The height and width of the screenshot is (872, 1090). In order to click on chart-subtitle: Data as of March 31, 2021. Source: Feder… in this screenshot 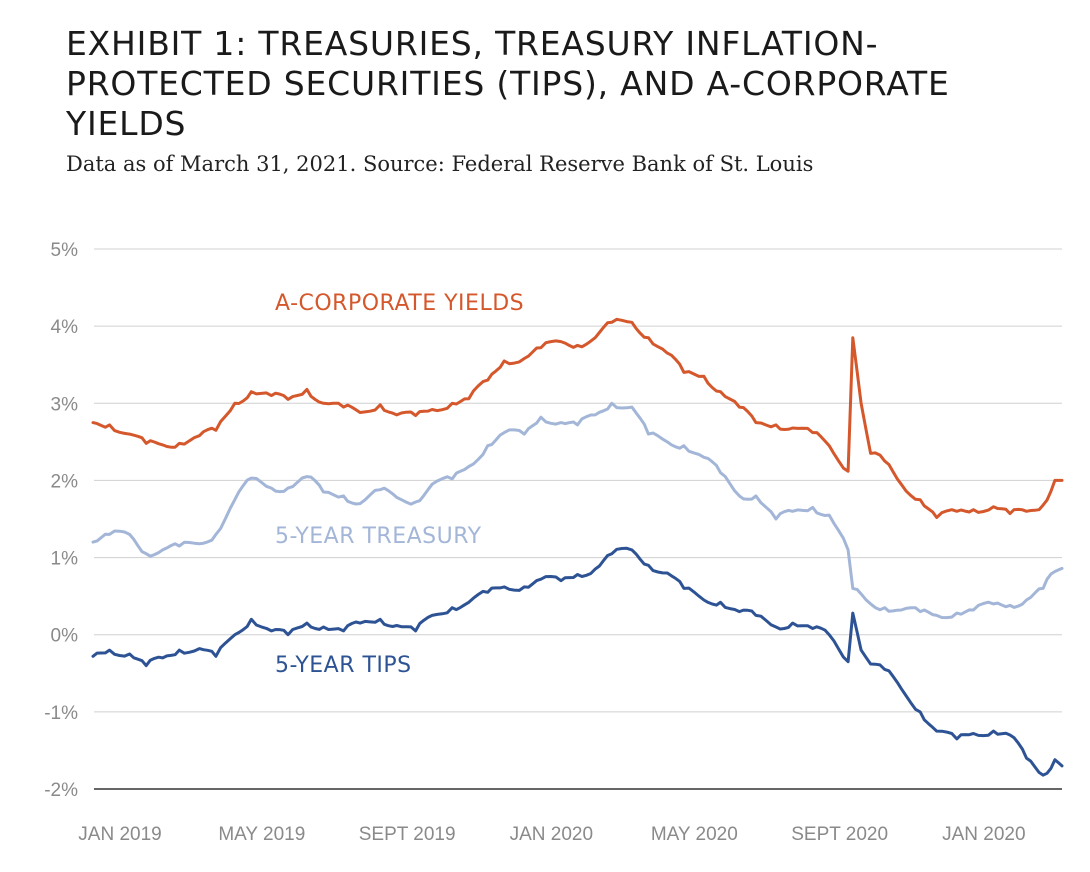, I will do `click(440, 164)`.